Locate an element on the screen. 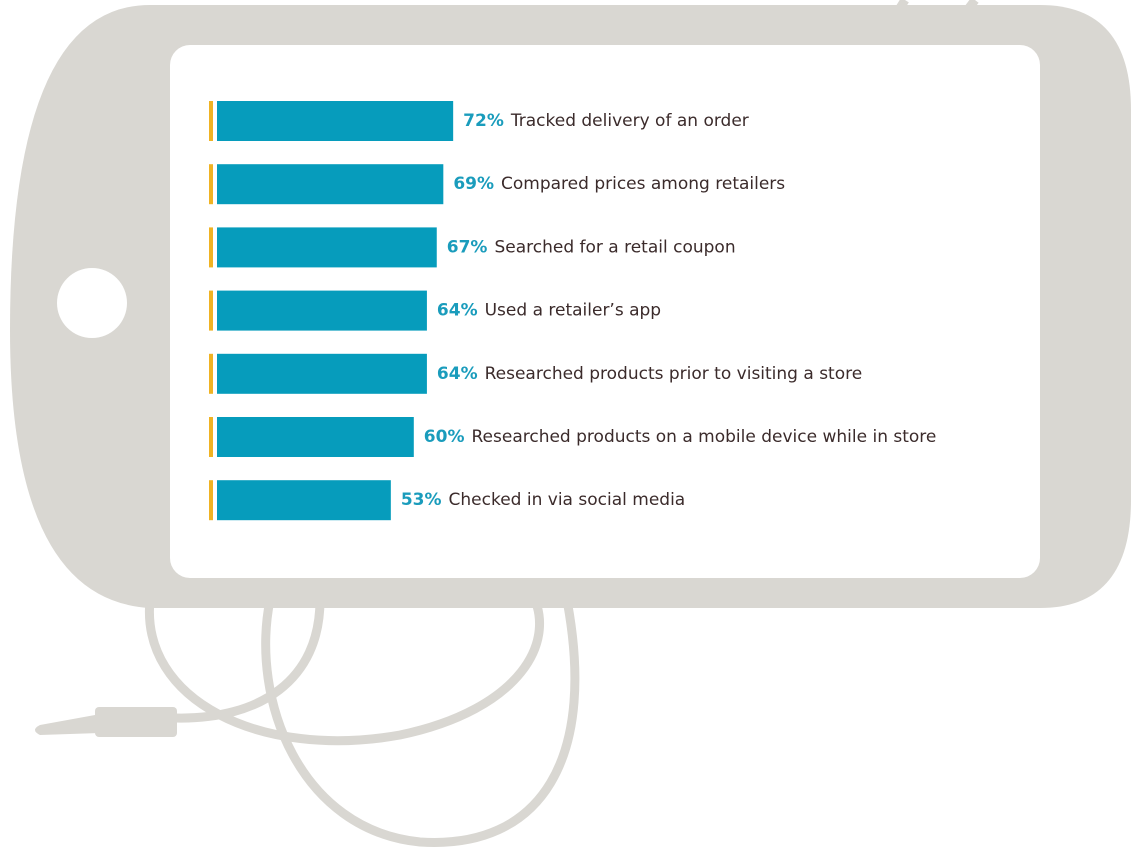  bar-label: 69% Compared prices among retailers is located at coordinates (619, 184).